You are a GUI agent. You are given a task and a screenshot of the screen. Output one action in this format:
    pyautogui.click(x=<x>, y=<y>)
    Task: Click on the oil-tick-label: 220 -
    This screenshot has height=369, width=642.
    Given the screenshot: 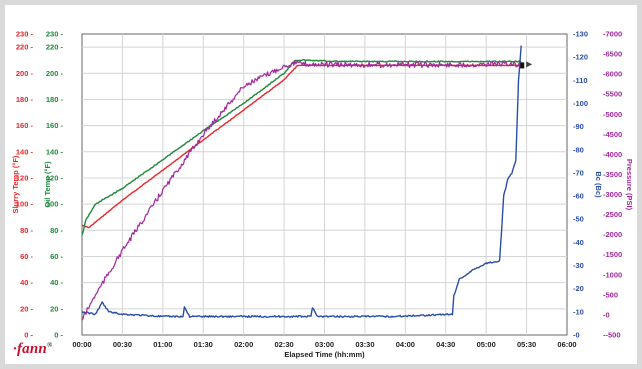 What is the action you would take?
    pyautogui.click(x=55, y=47)
    